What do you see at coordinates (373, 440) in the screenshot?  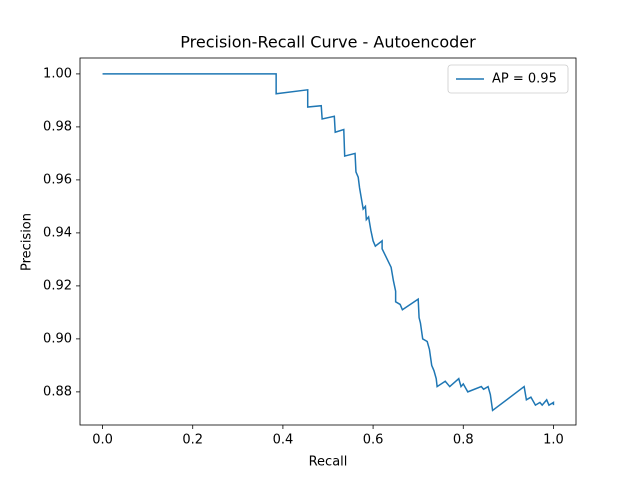 I see `x-tick-label: 0.6` at bounding box center [373, 440].